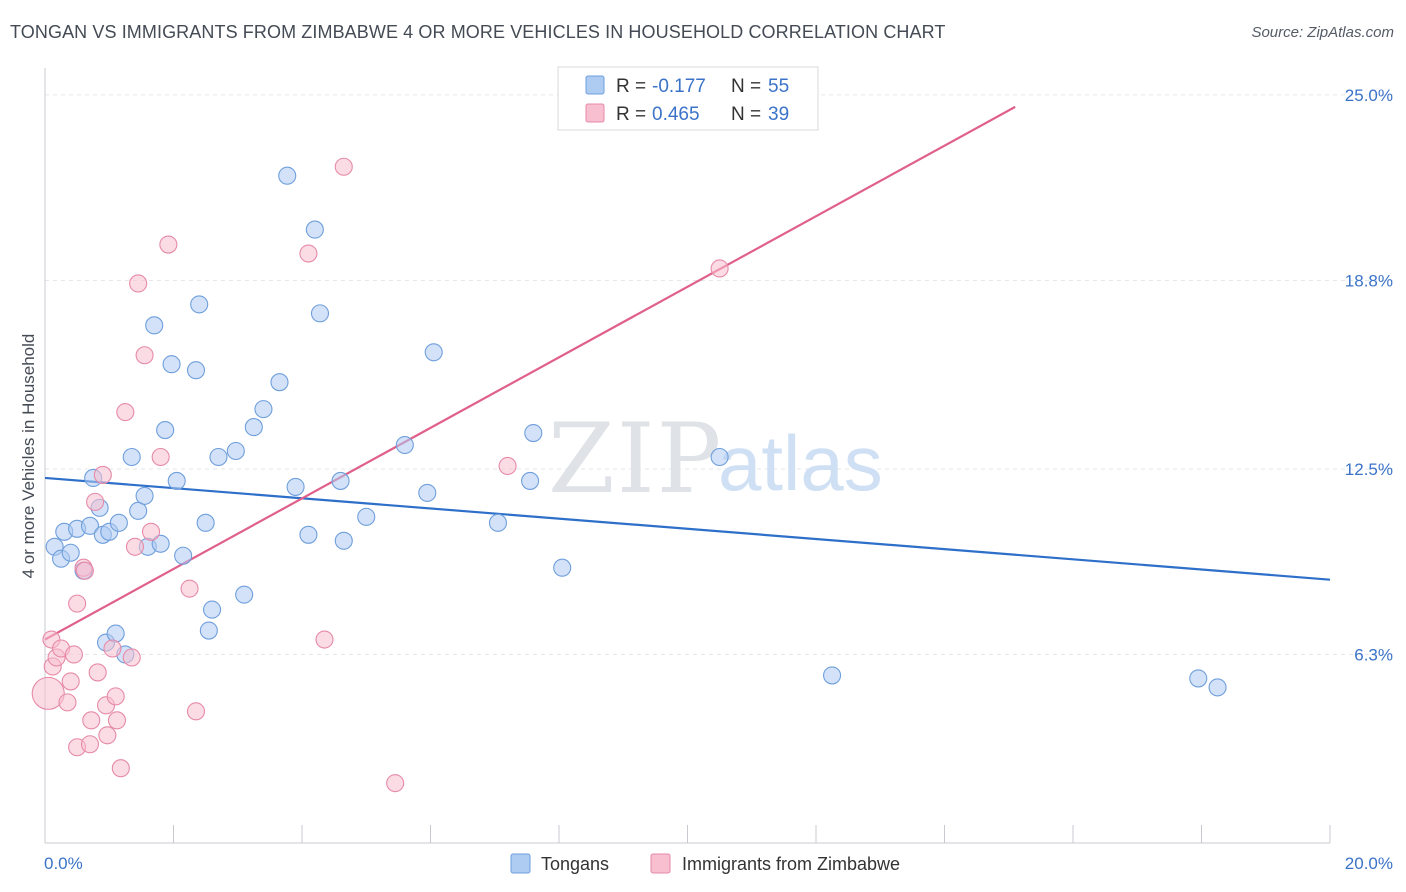 The image size is (1406, 892). I want to click on y-tick-label-1: 12.5%, so click(1369, 469).